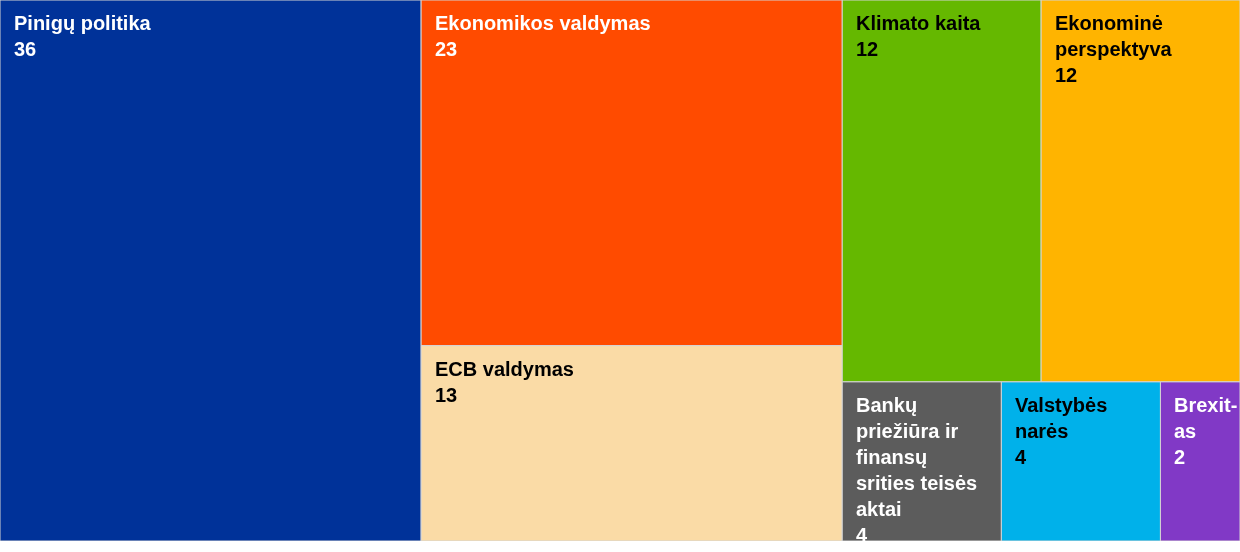  Describe the element at coordinates (1114, 36) in the screenshot. I see `category-label: Ekonominė perspektyva` at that location.